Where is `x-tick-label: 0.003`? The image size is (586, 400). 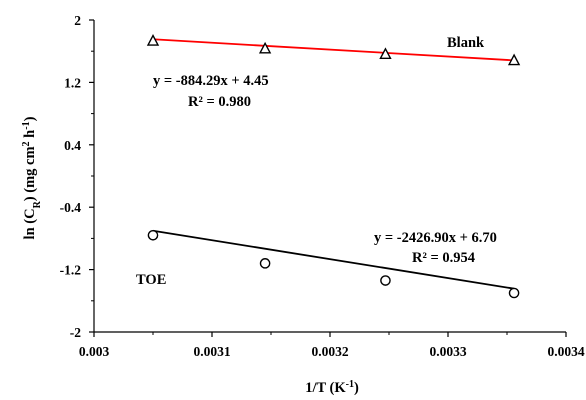
x-tick-label: 0.003 is located at coordinates (94, 351).